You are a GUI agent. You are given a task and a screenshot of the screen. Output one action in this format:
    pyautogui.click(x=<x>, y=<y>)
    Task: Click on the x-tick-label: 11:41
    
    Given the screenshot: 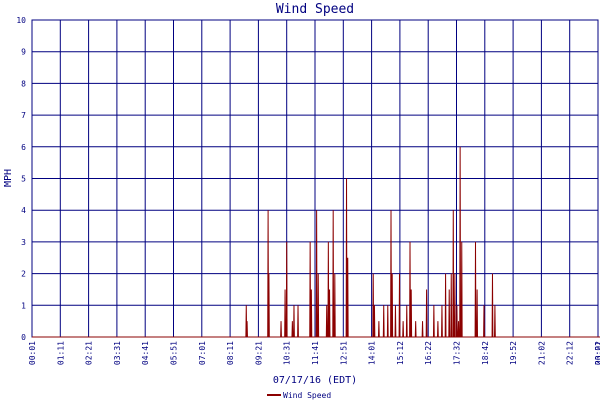 What is the action you would take?
    pyautogui.click(x=315, y=353)
    